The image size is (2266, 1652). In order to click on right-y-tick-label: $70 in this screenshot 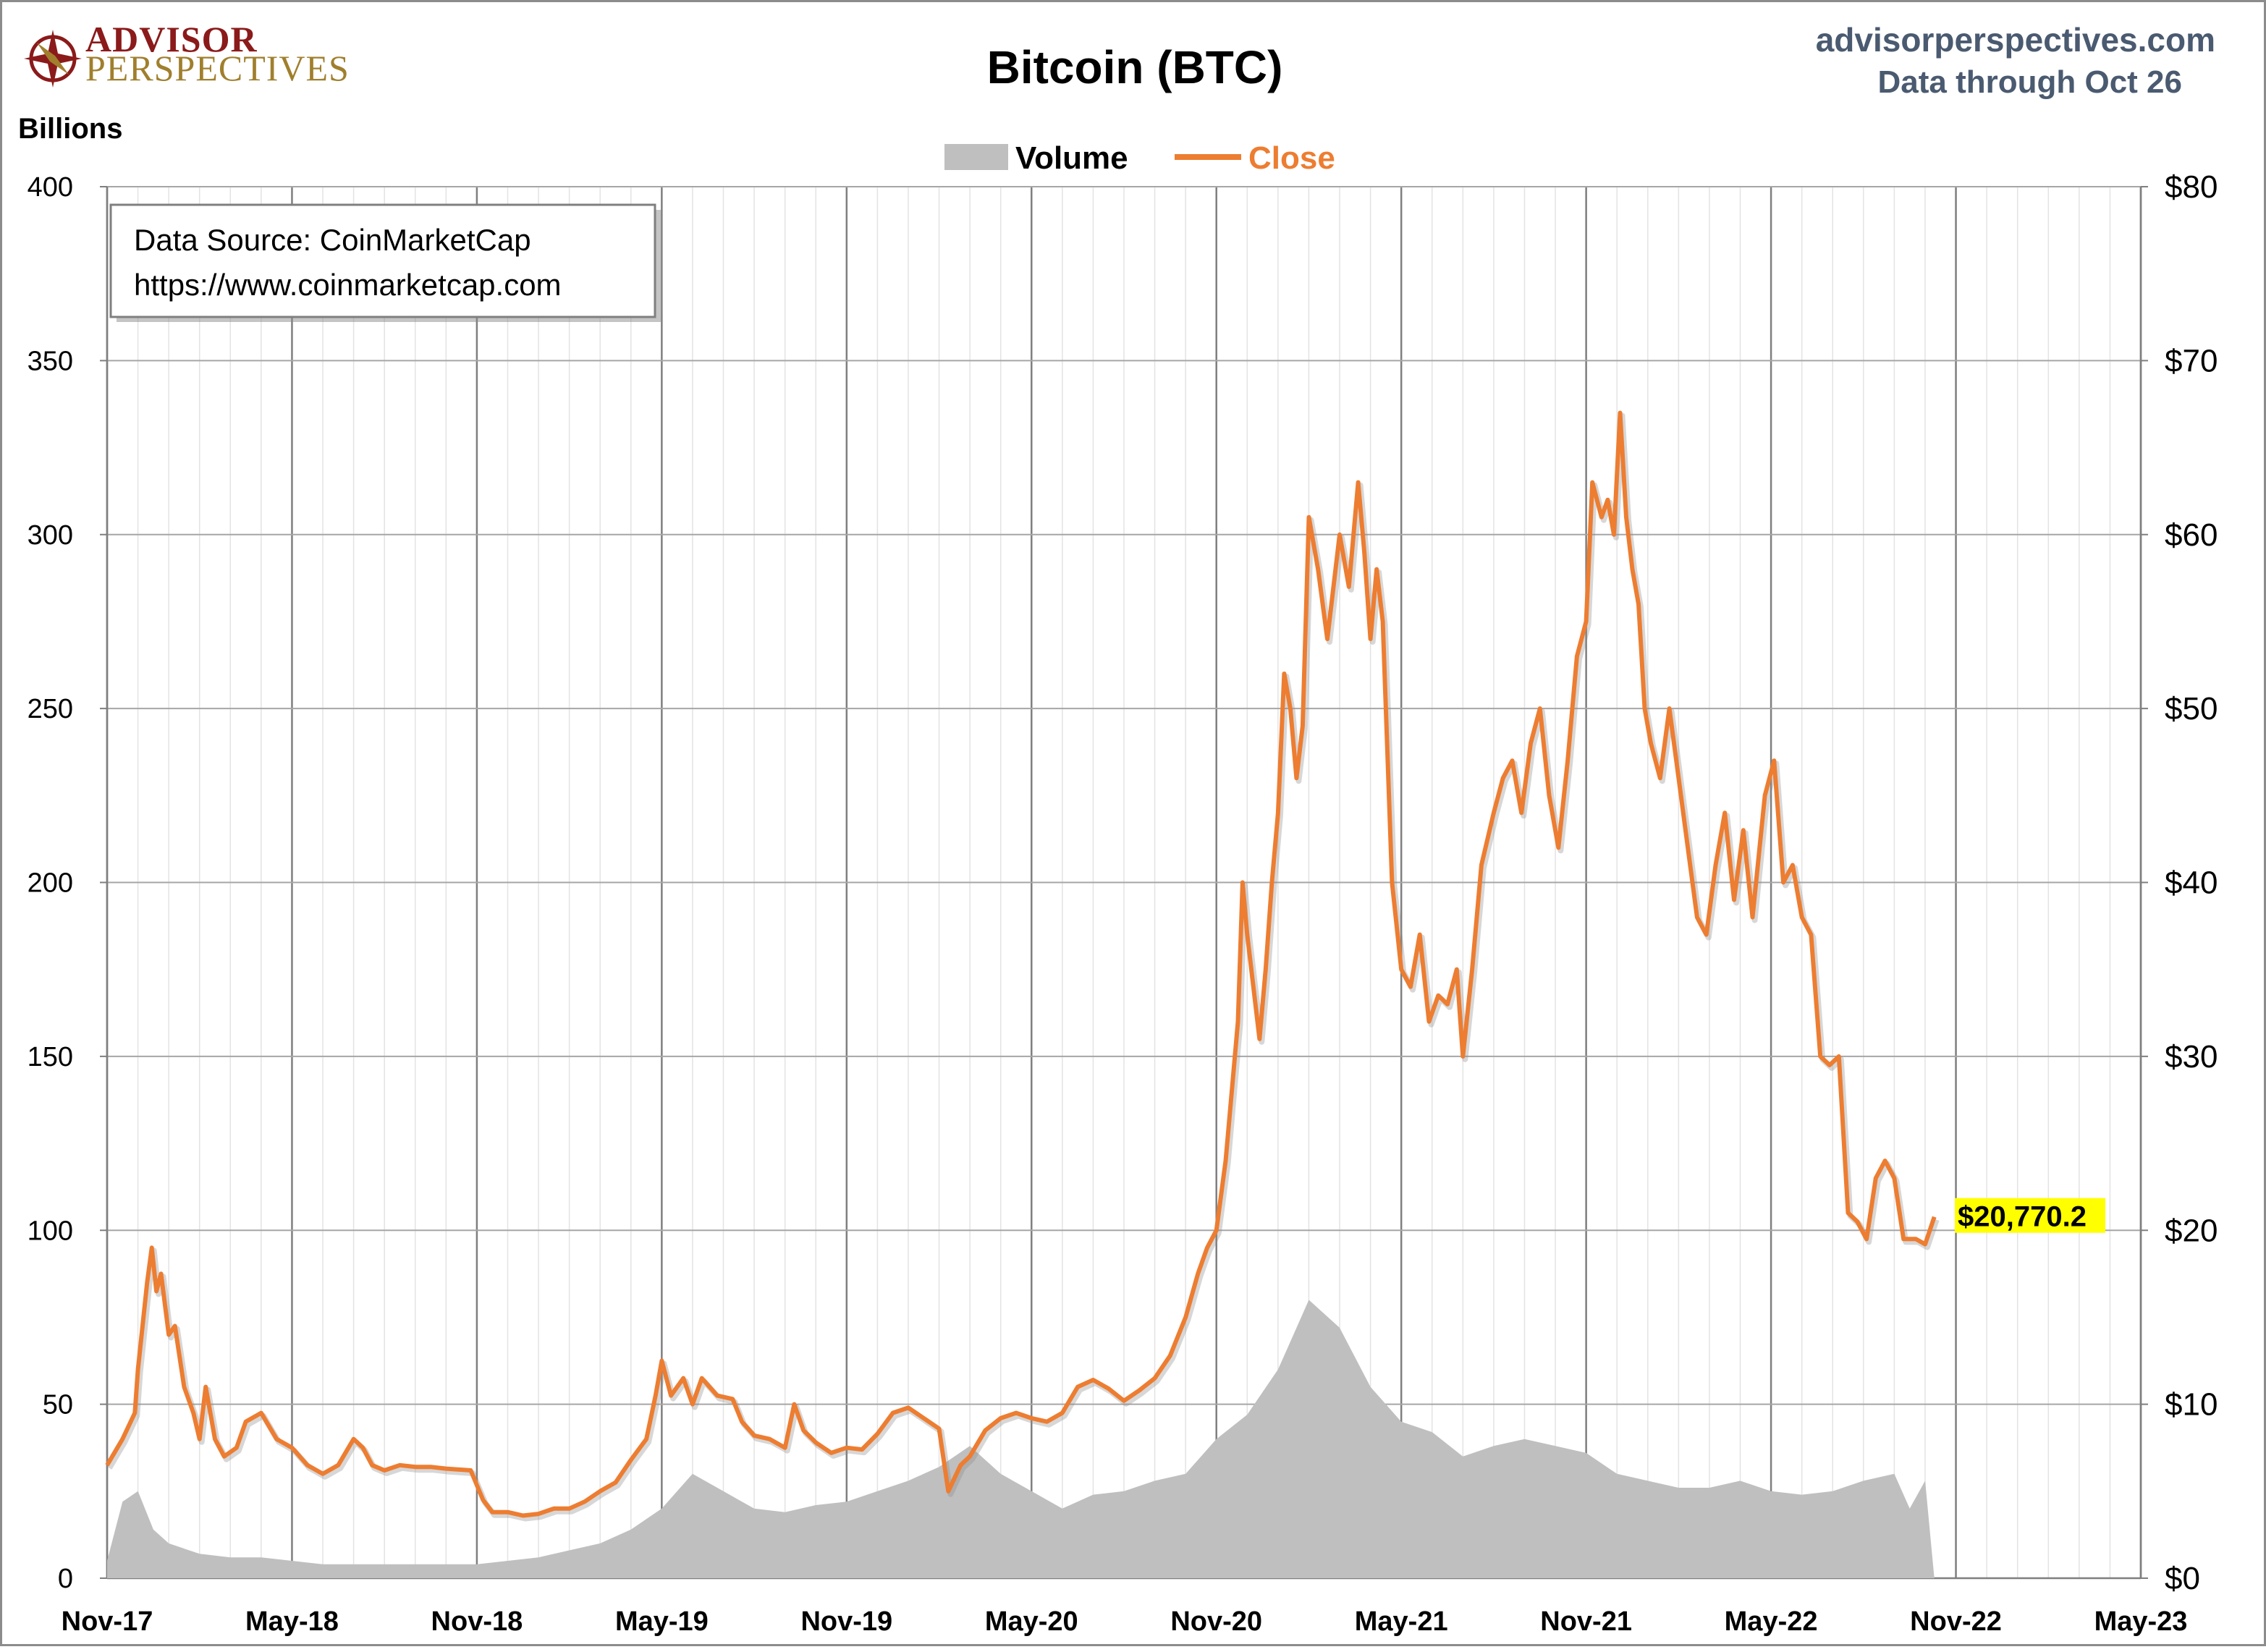, I will do `click(2191, 360)`.